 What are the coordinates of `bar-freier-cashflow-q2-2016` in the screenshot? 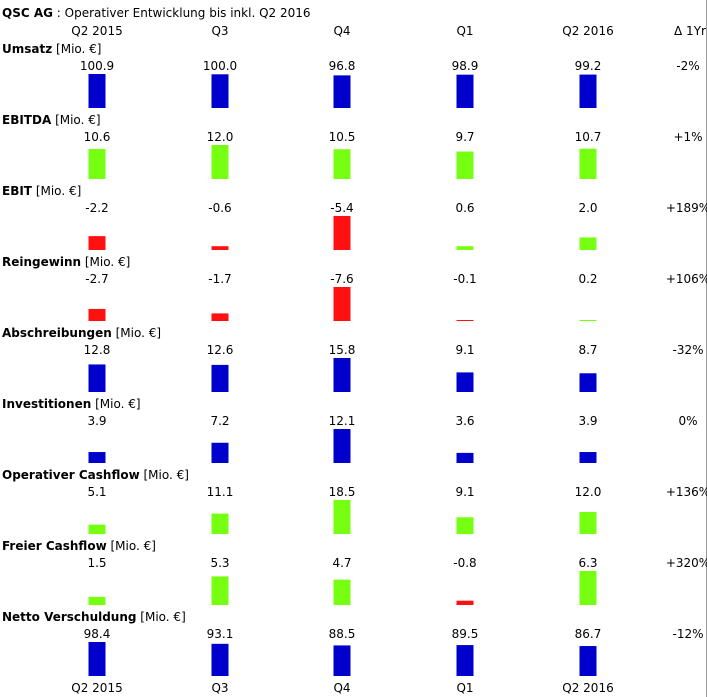 It's located at (588, 588).